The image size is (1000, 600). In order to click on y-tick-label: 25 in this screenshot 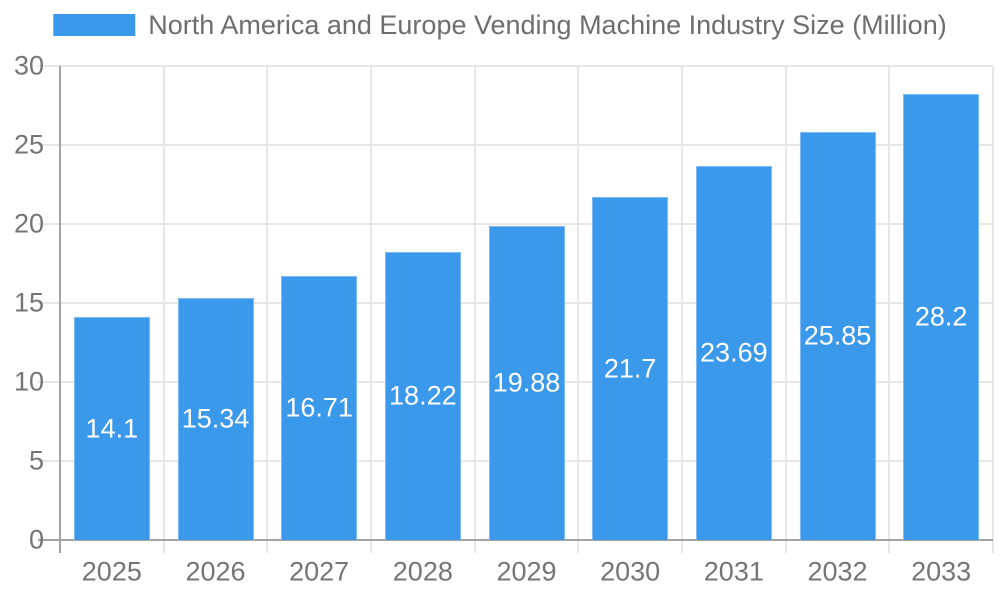, I will do `click(28, 144)`.